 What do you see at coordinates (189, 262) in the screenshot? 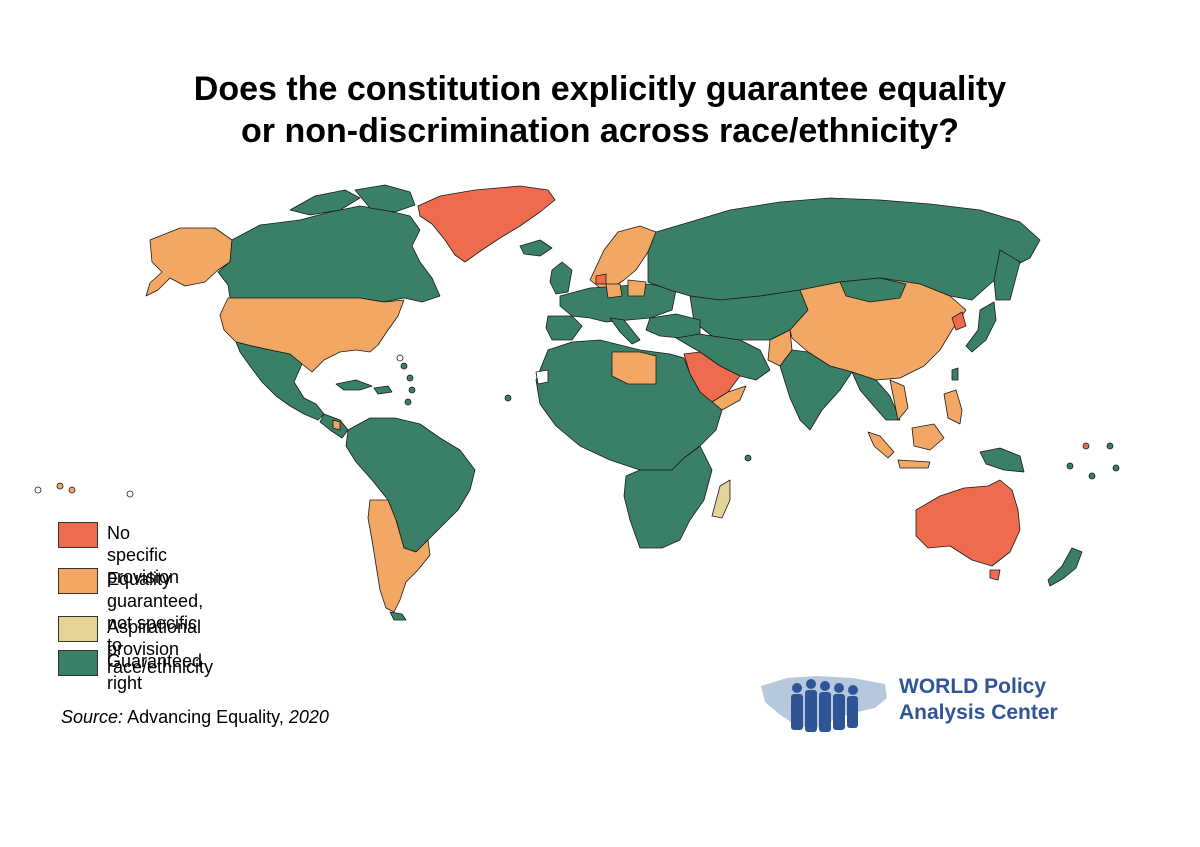
I see `region-alaska` at bounding box center [189, 262].